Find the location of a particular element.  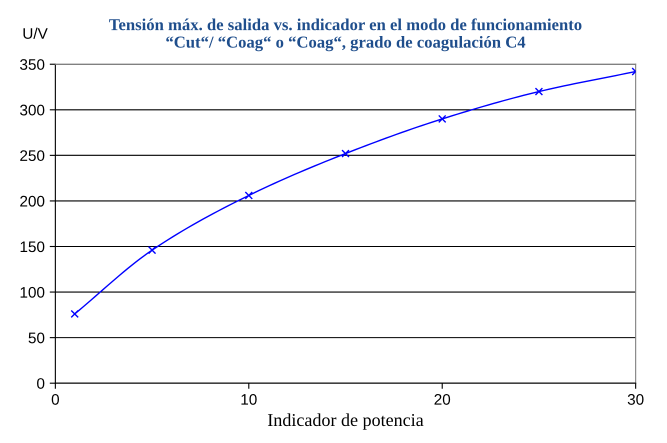

y-tick-label: 150 is located at coordinates (32, 246).